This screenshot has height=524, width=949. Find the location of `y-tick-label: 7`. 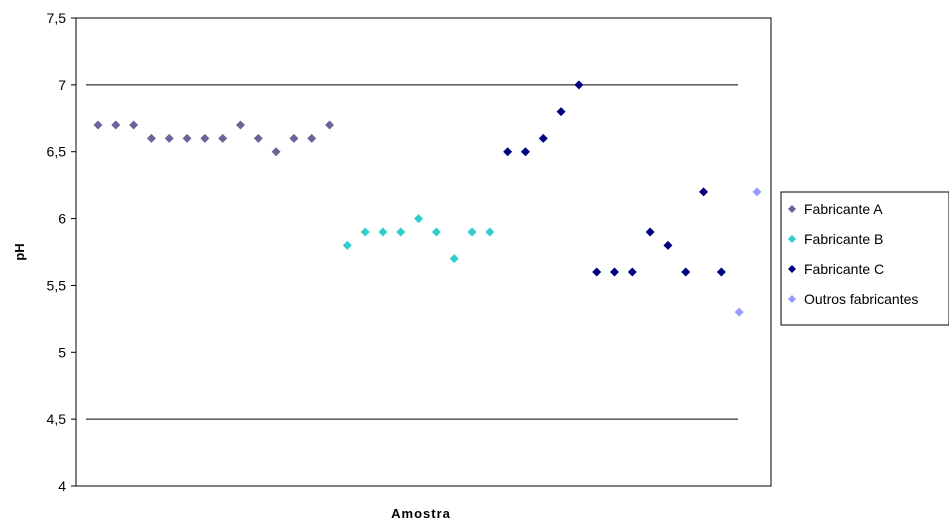

y-tick-label: 7 is located at coordinates (62, 85).